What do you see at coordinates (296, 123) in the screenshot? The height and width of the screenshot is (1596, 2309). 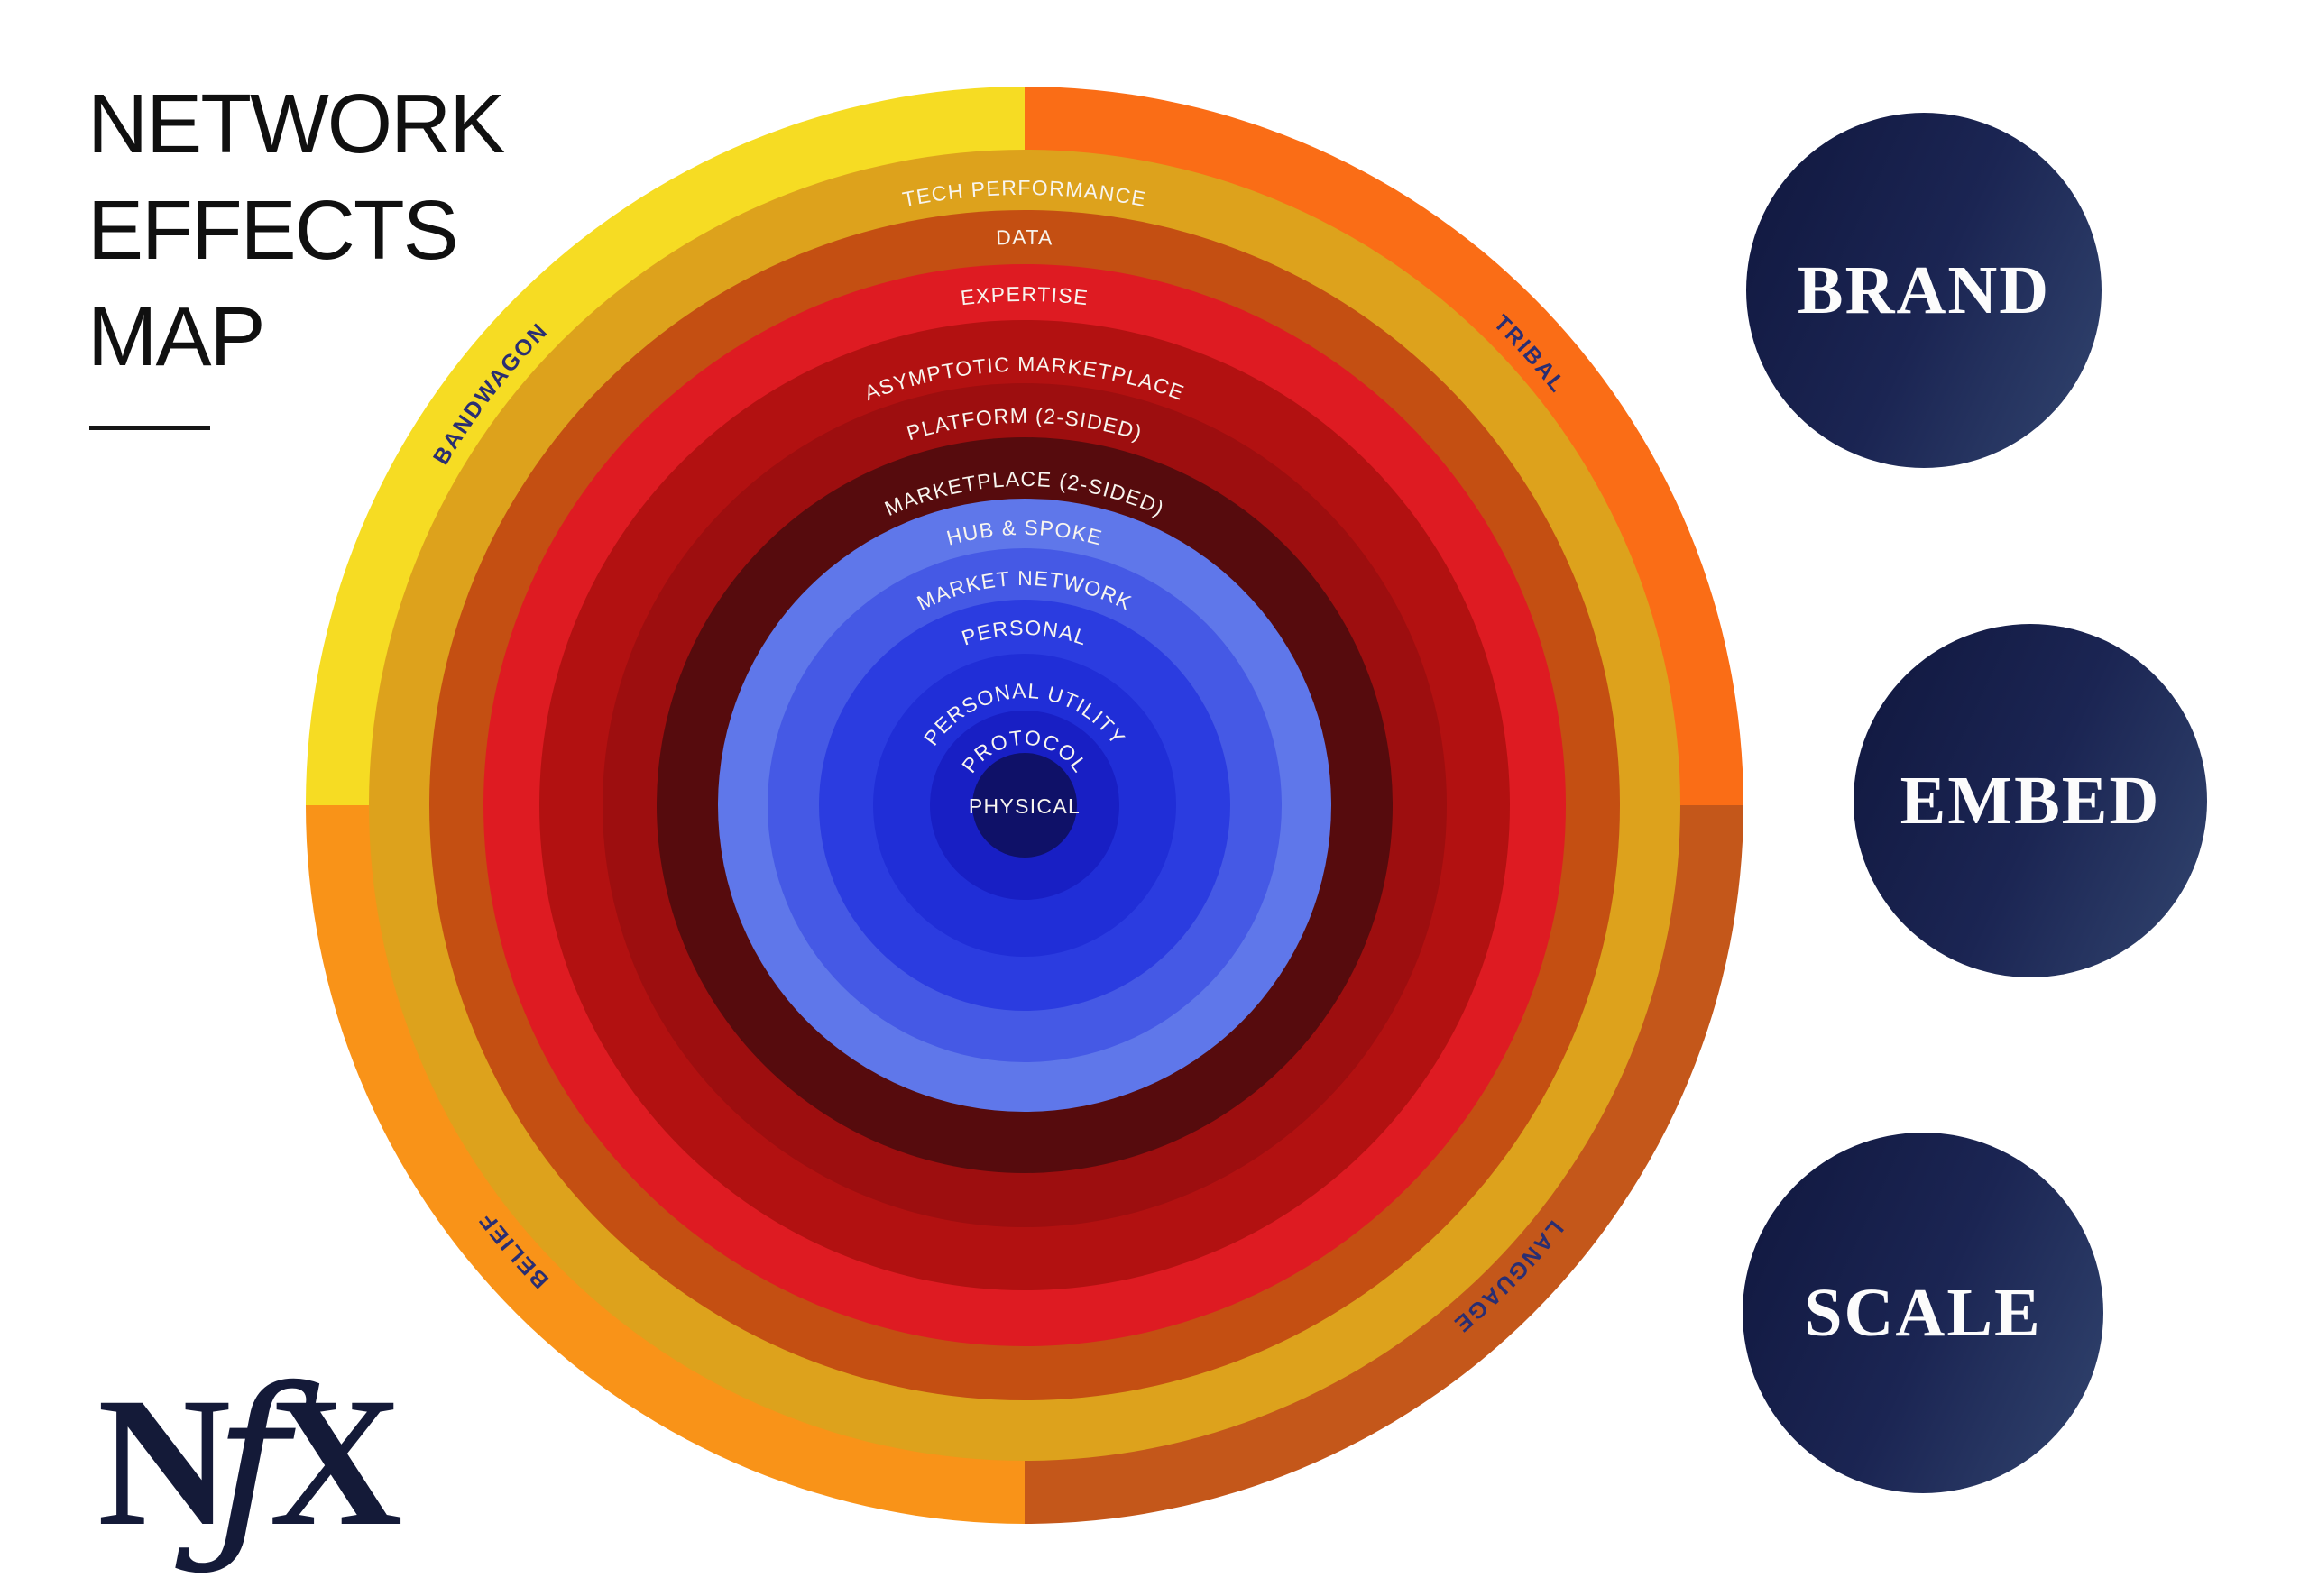 I see `title-line-1: NETWORK` at bounding box center [296, 123].